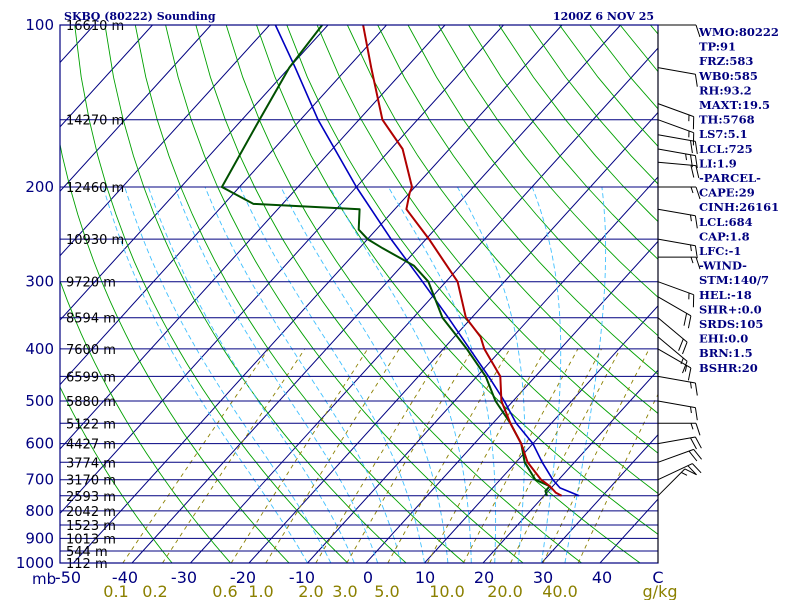 The width and height of the screenshot is (800, 600). What do you see at coordinates (39, 511) in the screenshot?
I see `pressure-tick-label: 800` at bounding box center [39, 511].